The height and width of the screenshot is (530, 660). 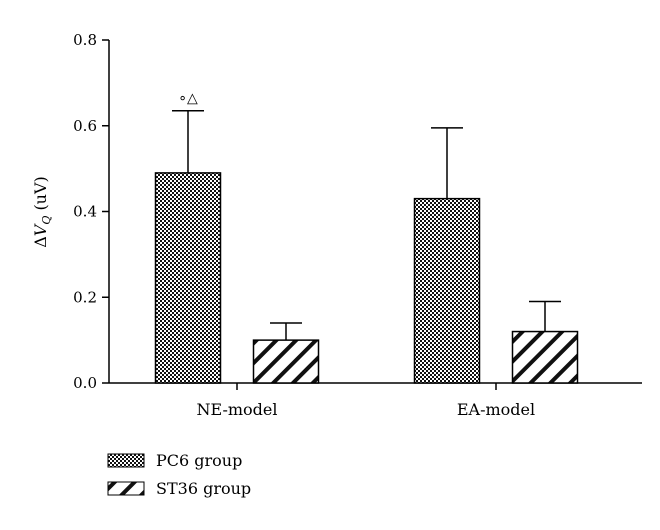 What do you see at coordinates (85, 126) in the screenshot?
I see `y-tick-label: 0.6` at bounding box center [85, 126].